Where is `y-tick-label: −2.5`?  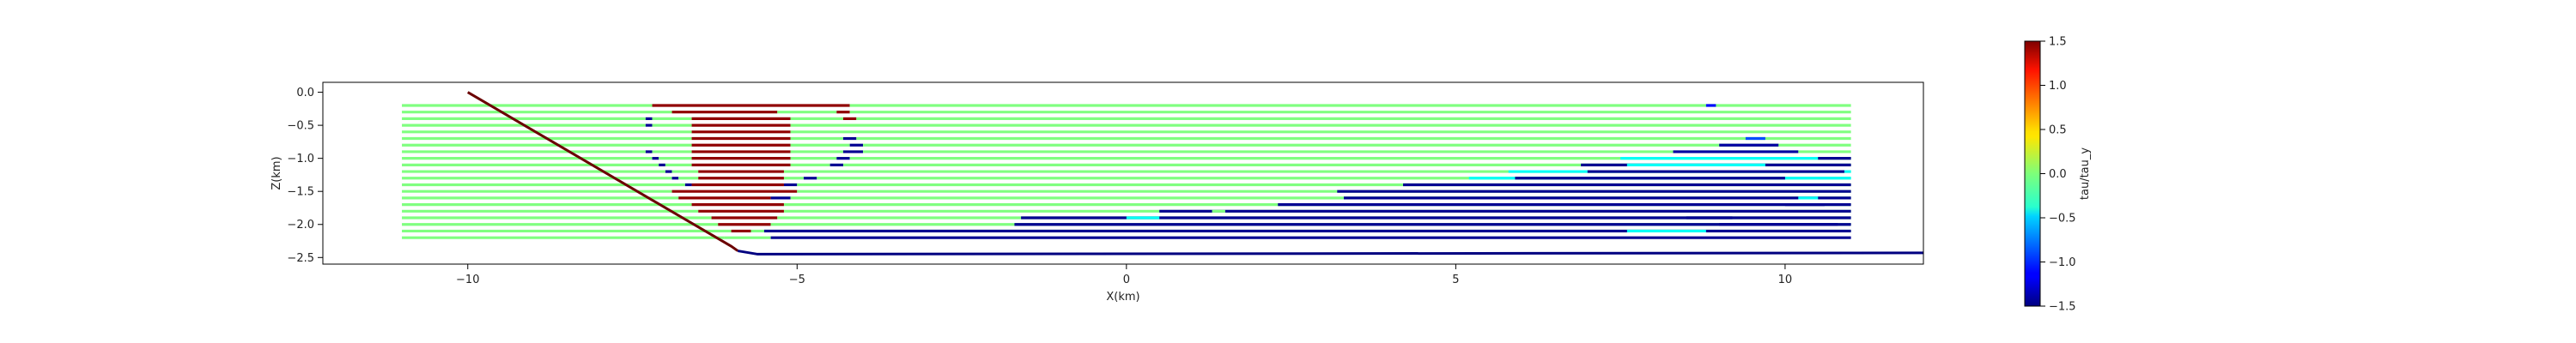 y-tick-label: −2.5 is located at coordinates (301, 259).